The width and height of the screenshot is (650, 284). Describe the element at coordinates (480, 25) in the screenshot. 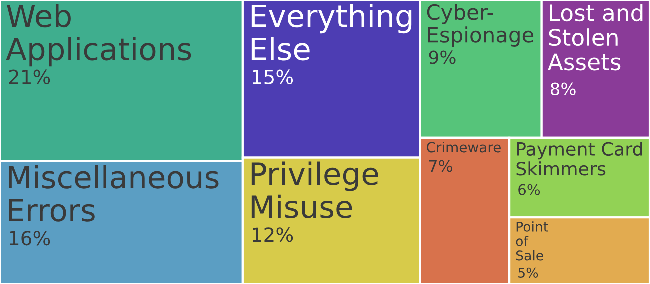

I see `category-label: Cyber- Espionage` at that location.